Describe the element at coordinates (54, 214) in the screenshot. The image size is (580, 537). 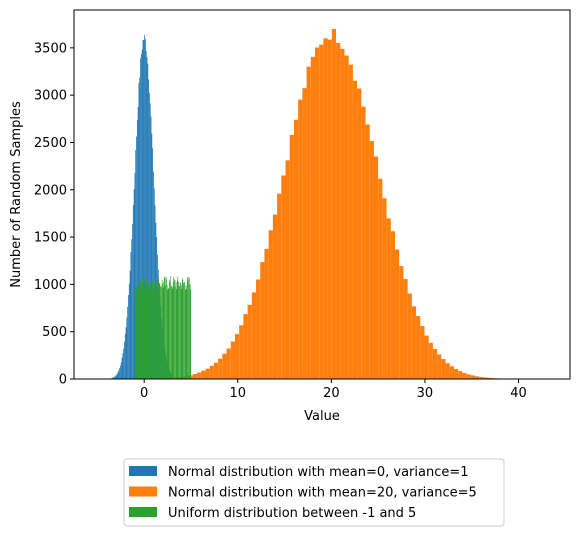
I see `y-axis-ticks: 0 500 1000 1500 2000 2500 3000 3500` at that location.